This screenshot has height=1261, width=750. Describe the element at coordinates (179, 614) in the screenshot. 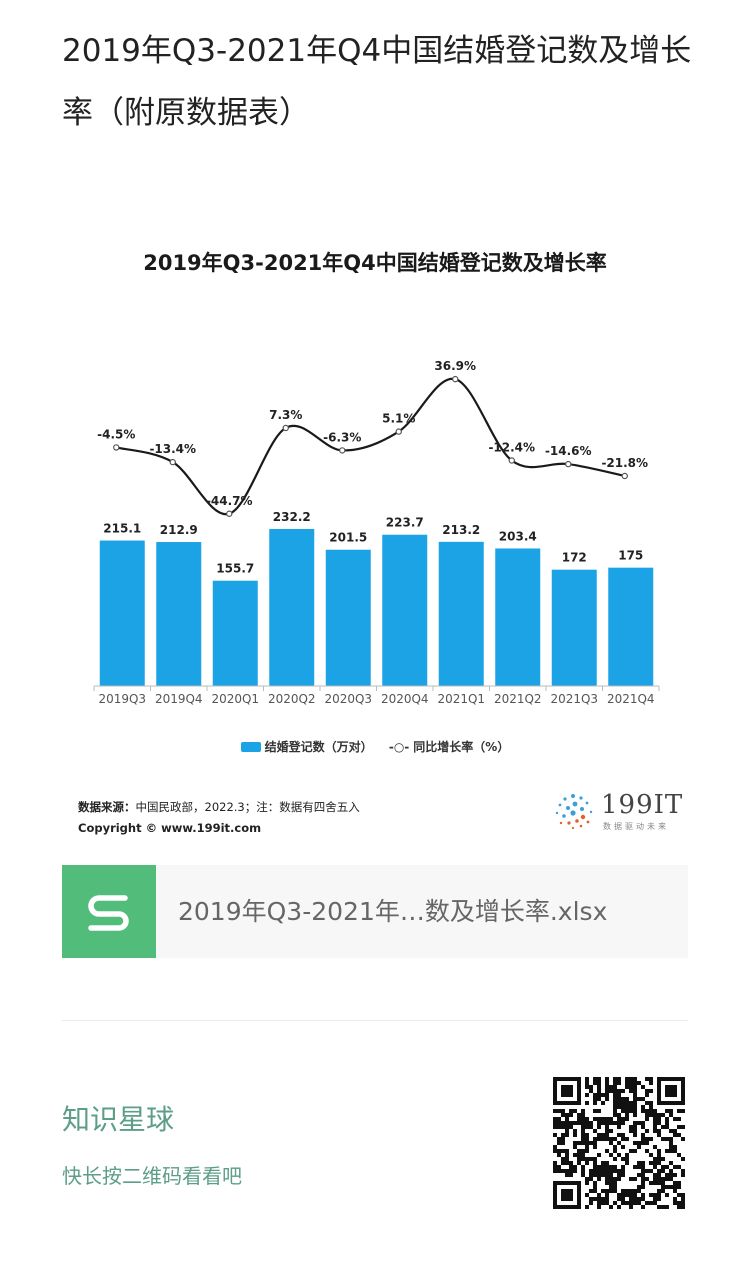

I see `bar-2019Q4` at that location.